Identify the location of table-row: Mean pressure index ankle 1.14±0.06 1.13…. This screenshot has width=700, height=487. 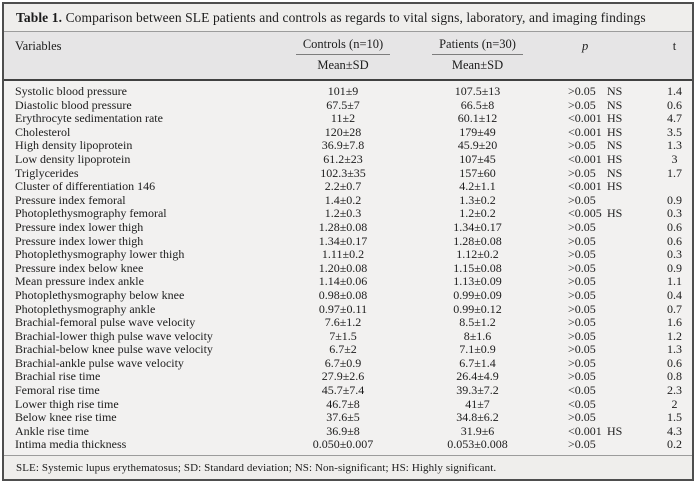
(348, 282).